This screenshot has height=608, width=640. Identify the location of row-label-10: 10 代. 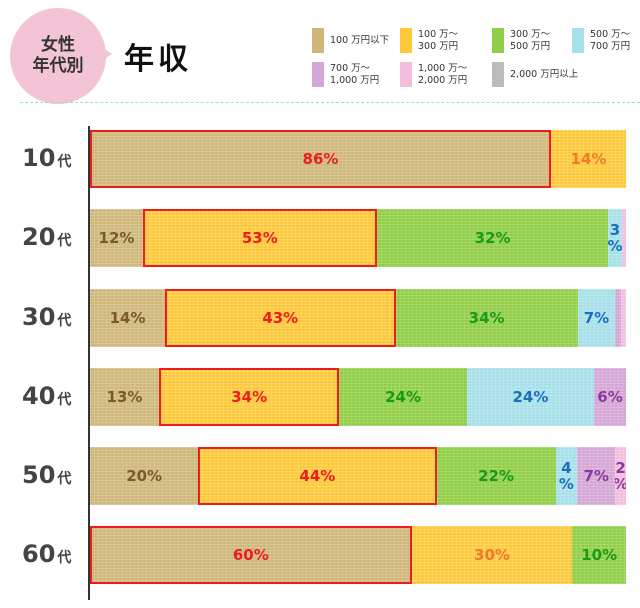
(47, 158).